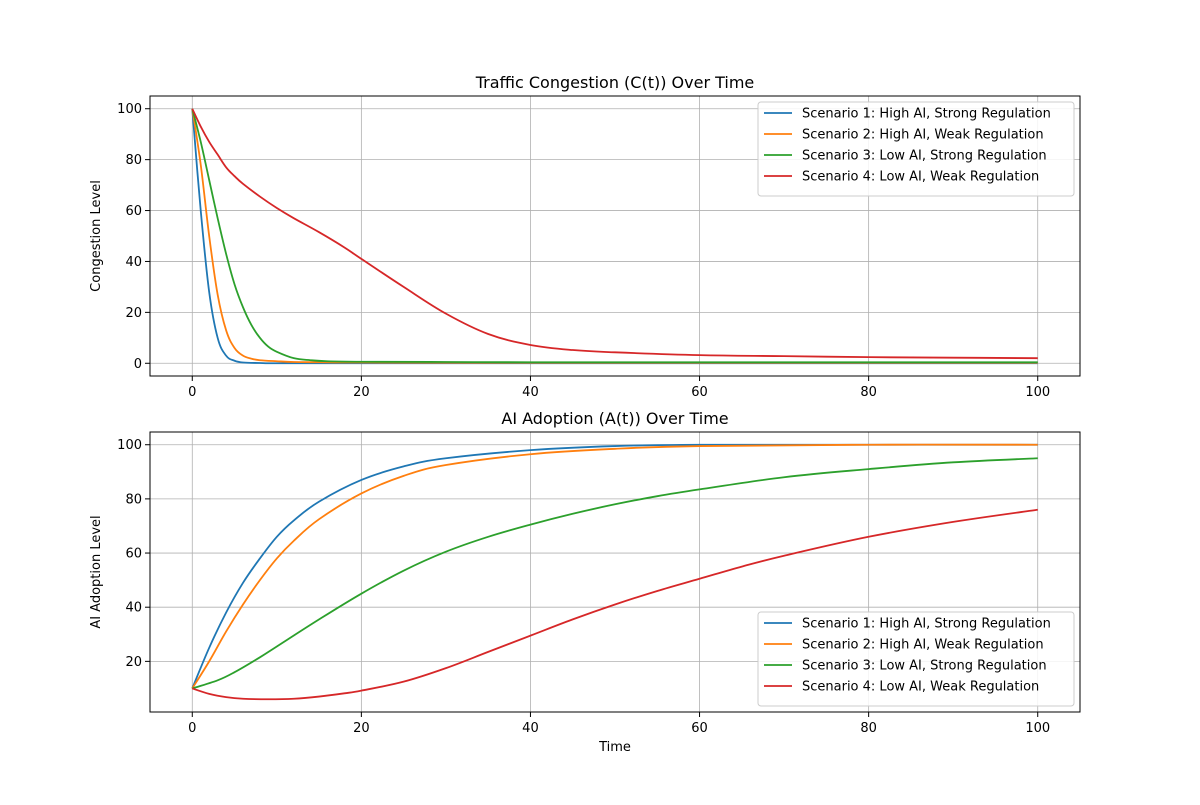 The width and height of the screenshot is (1200, 805). I want to click on x-axis-label: Time, so click(614, 747).